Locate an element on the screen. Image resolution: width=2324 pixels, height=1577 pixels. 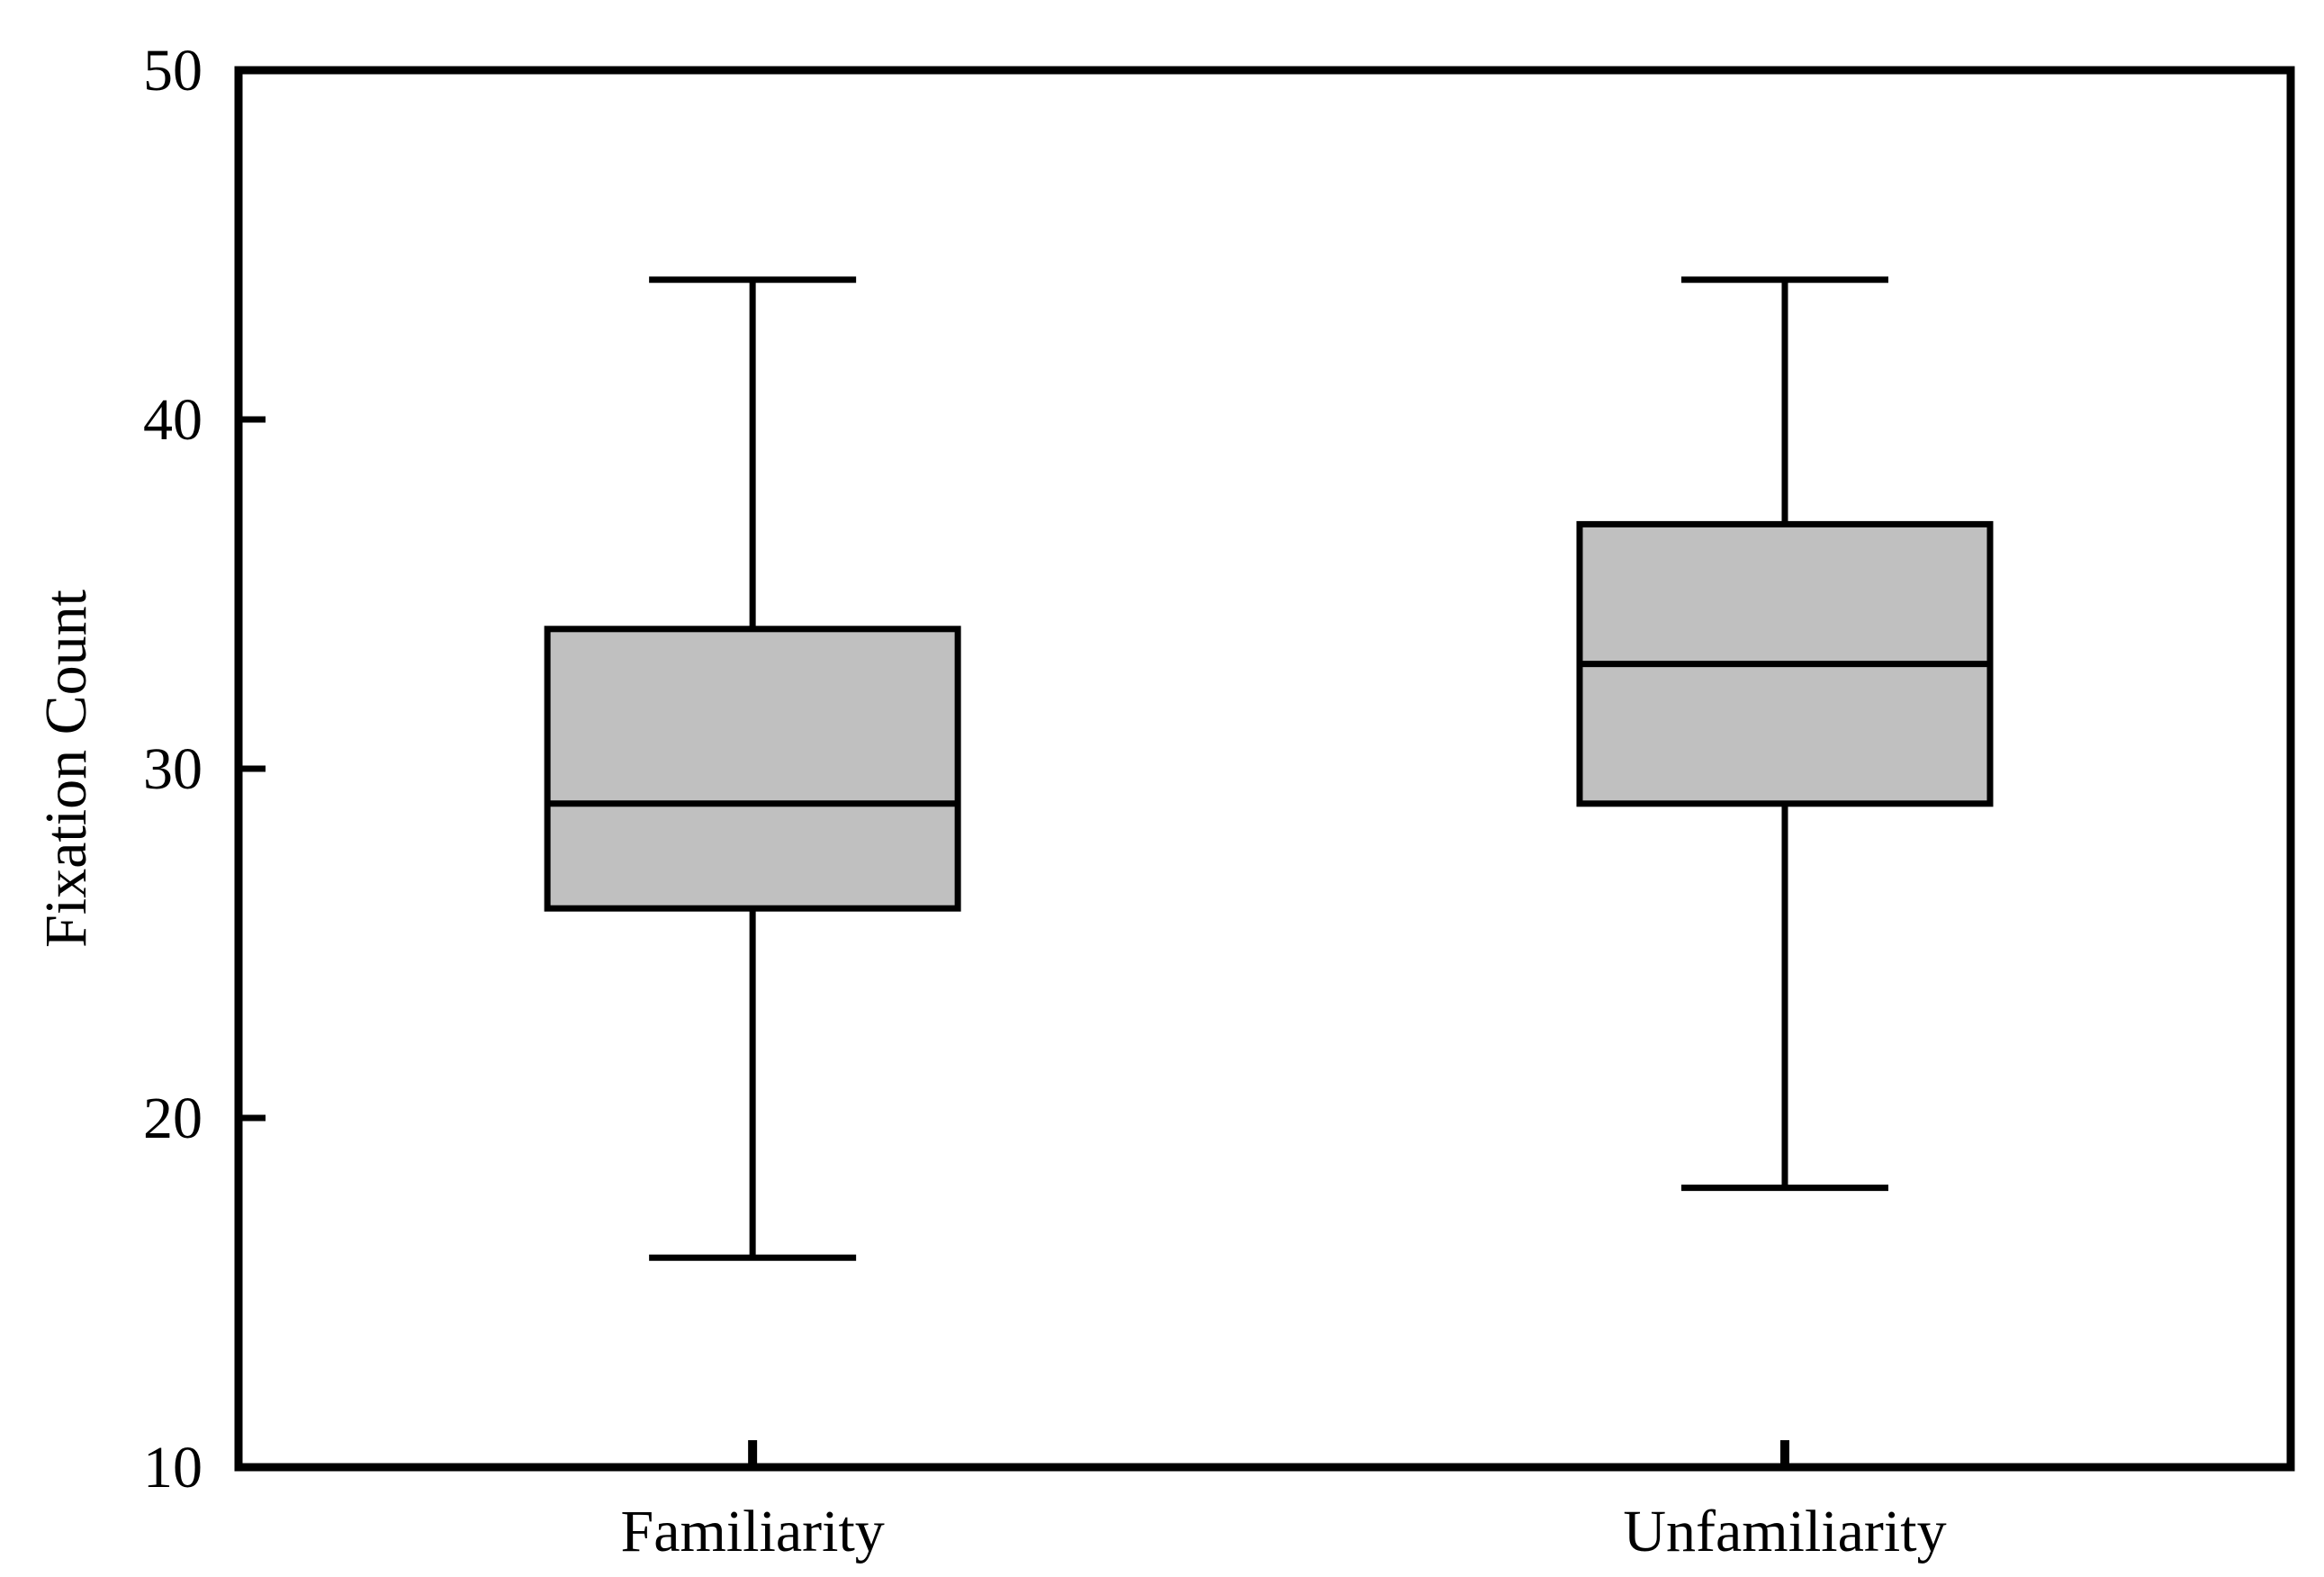
y-tick-label: 40 is located at coordinates (173, 420).